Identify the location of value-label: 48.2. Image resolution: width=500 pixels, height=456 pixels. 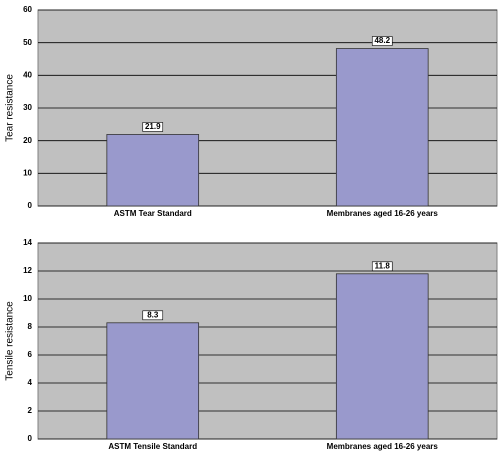
(382, 40).